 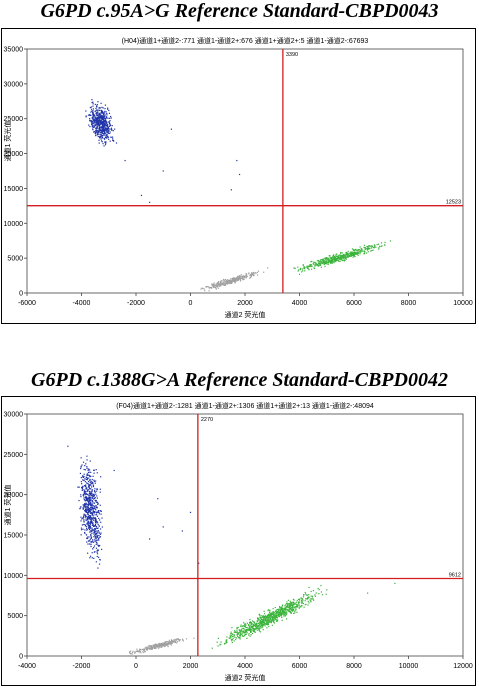 What do you see at coordinates (245, 677) in the screenshot?
I see `x-axis-label: 通道2 荧光值` at bounding box center [245, 677].